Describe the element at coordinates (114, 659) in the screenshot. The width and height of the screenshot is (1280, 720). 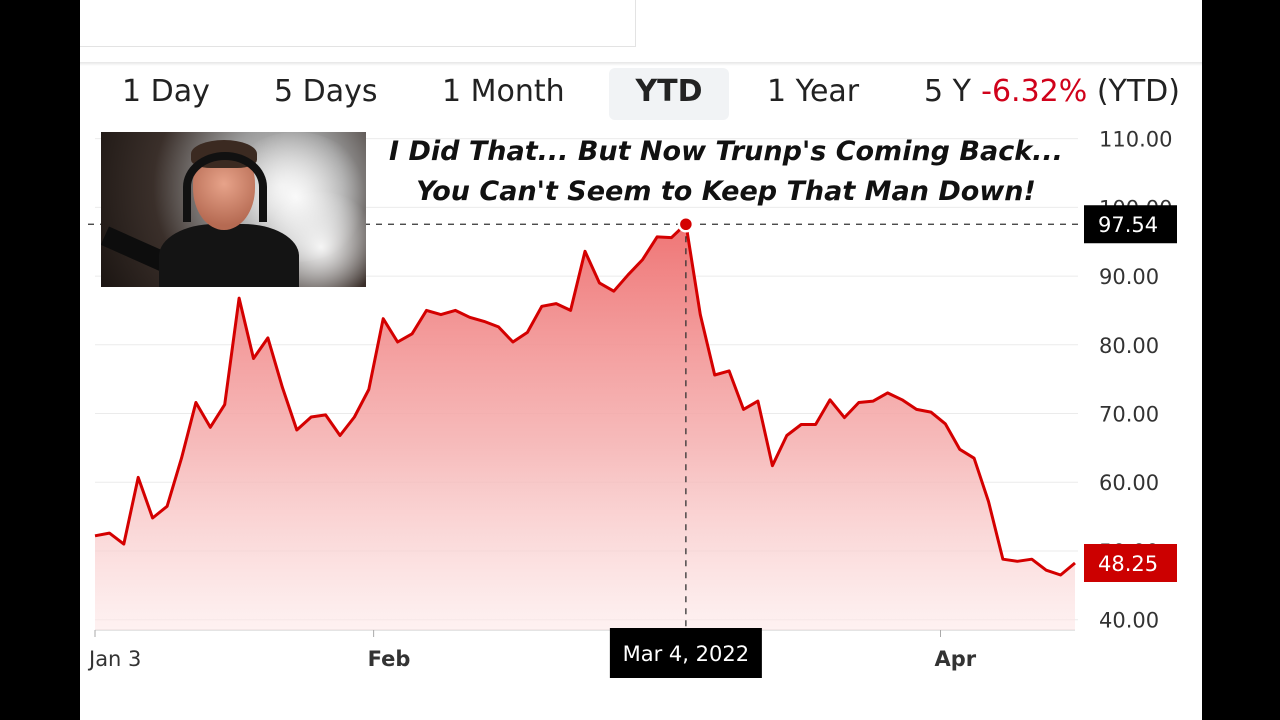
I see `x-tick-label: Jan 3` at that location.